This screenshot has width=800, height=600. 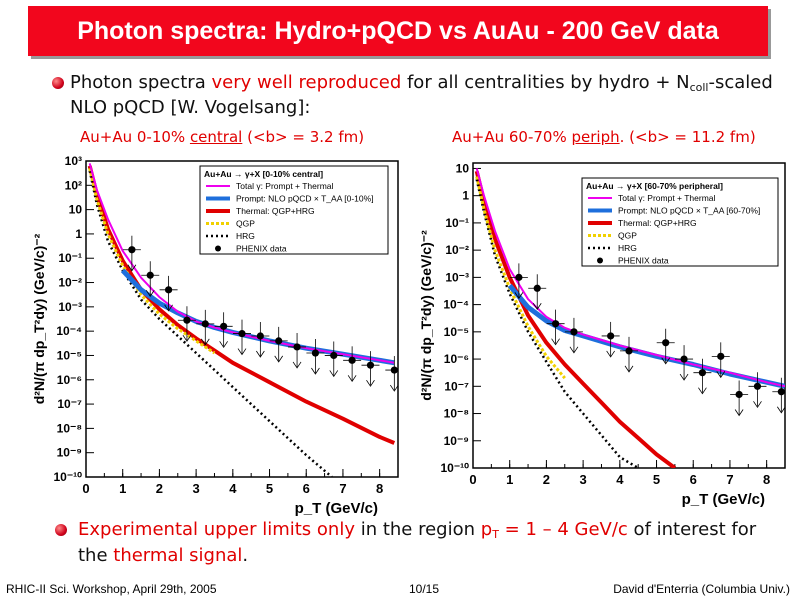 What do you see at coordinates (604, 137) in the screenshot?
I see `caption-right: Au+Au 60-70% periph. (<b> = 11.2 fm)` at bounding box center [604, 137].